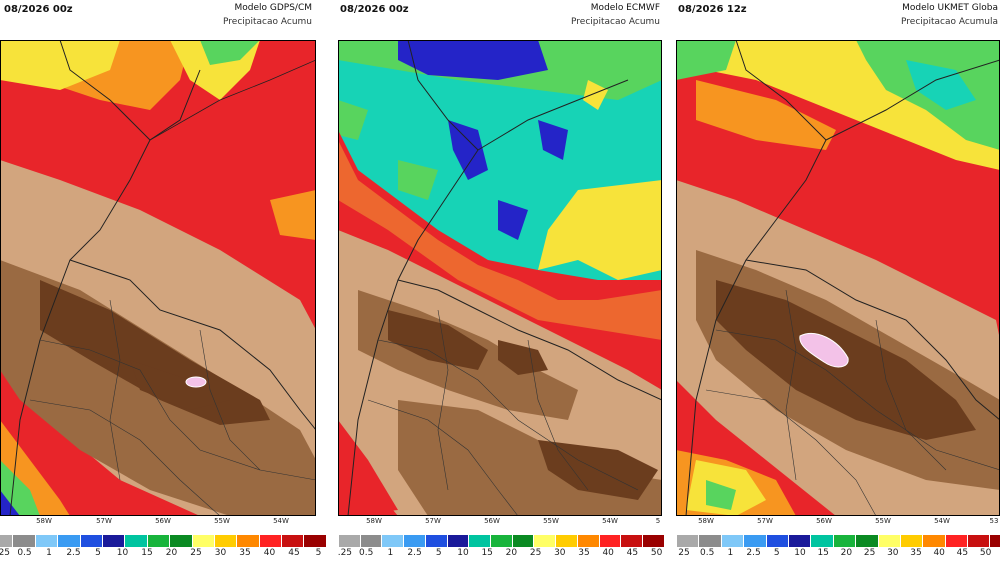  I want to click on colorbar-labels: 0.25 0.5 1 2.5 5 10 15 20 25 30 35 40 45 5, so click(163, 554).